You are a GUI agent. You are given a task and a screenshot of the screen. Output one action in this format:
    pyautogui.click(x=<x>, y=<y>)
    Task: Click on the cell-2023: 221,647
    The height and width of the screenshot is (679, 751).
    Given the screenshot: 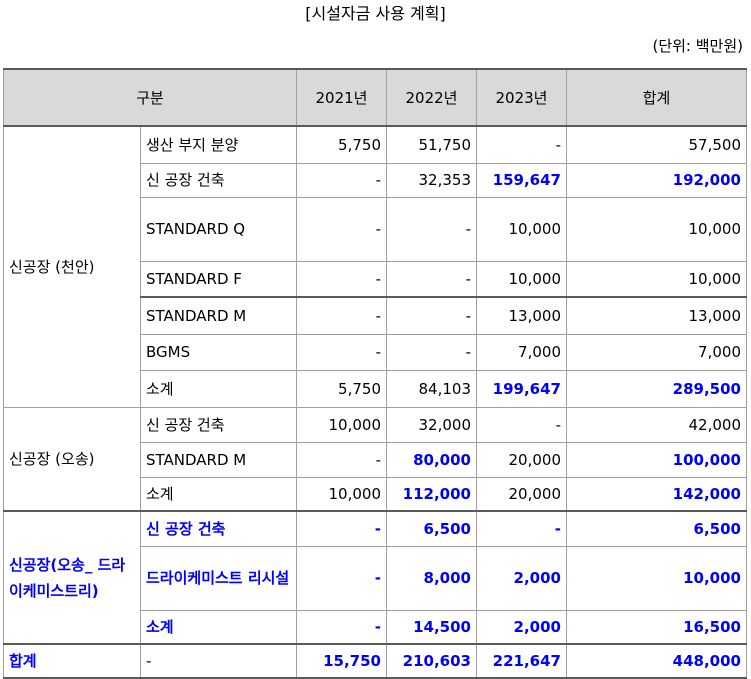 What is the action you would take?
    pyautogui.click(x=521, y=661)
    